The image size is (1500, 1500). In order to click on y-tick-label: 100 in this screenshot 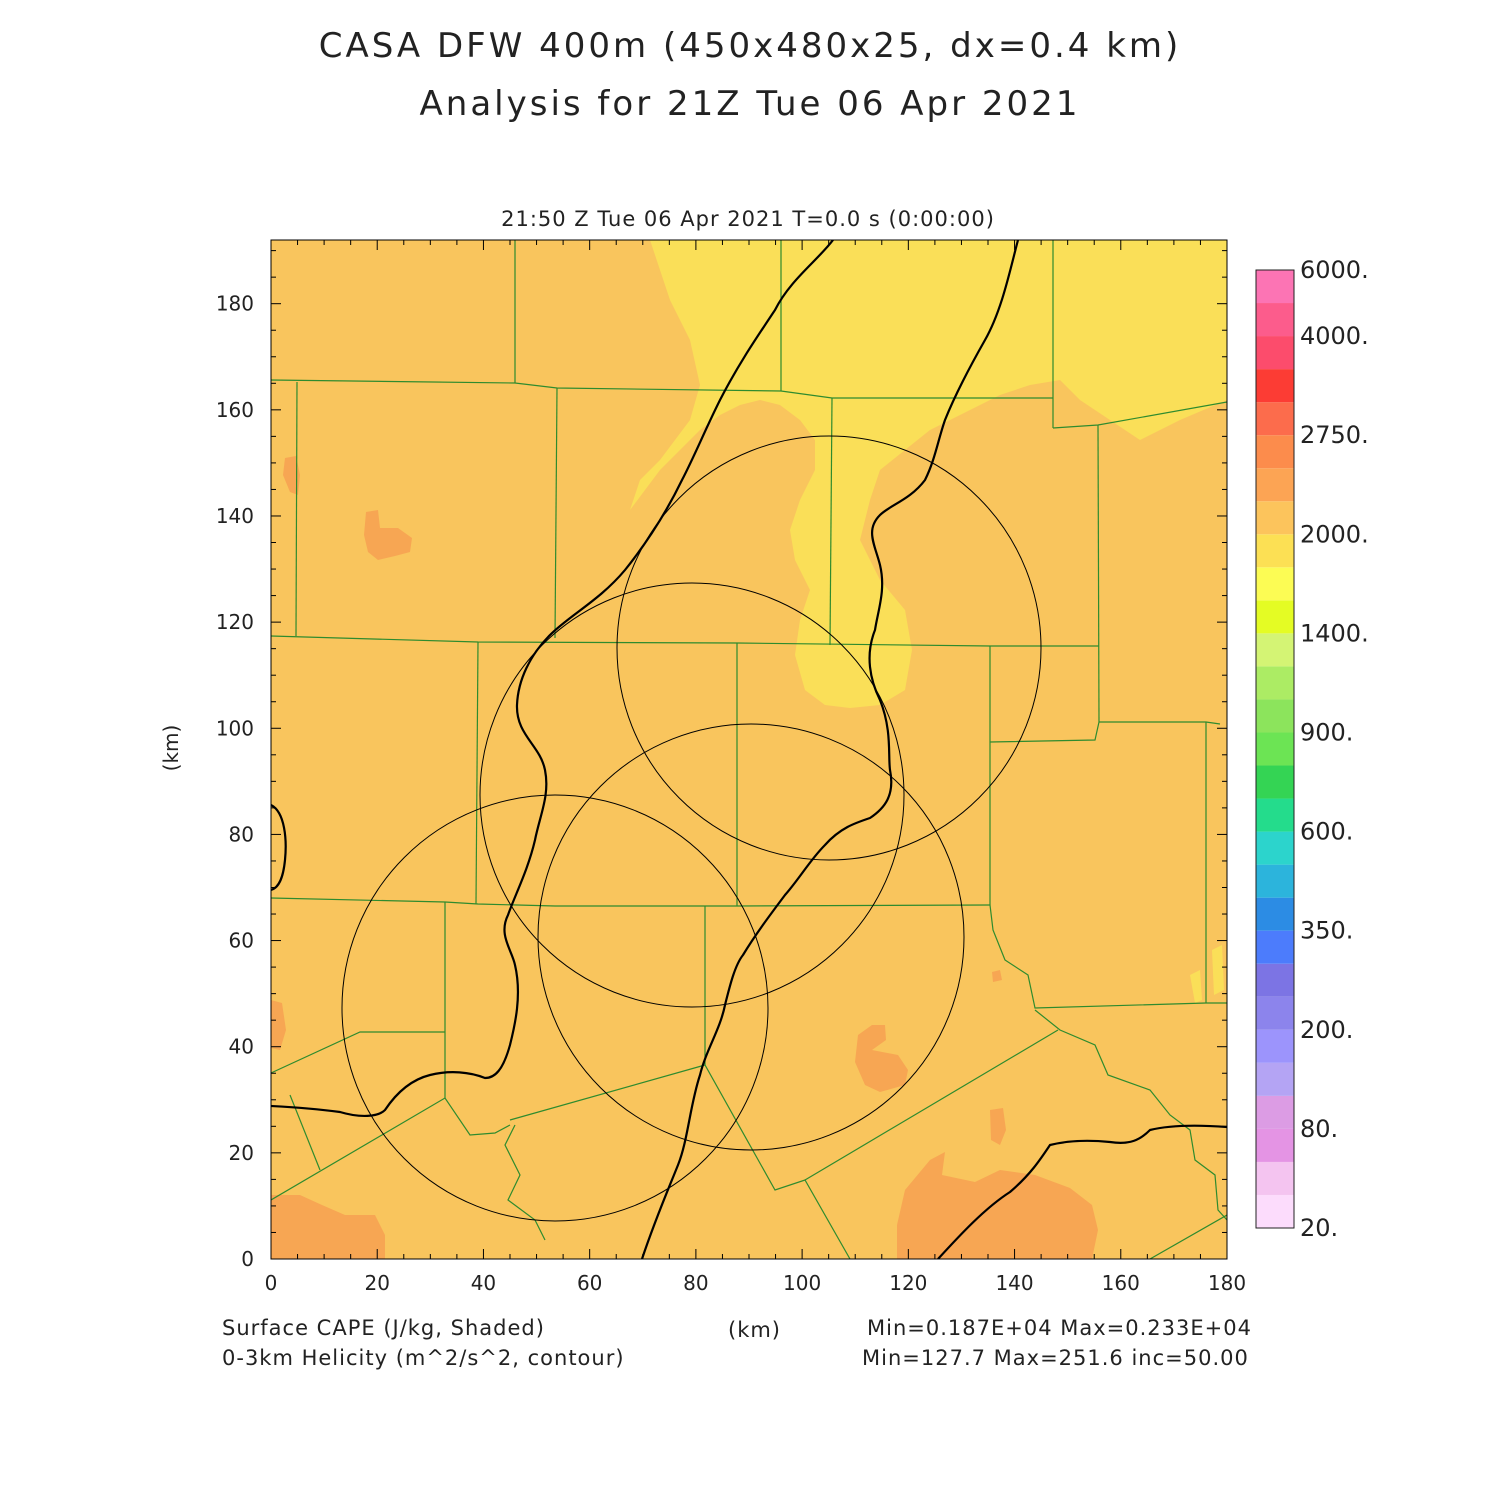, I will do `click(235, 728)`.